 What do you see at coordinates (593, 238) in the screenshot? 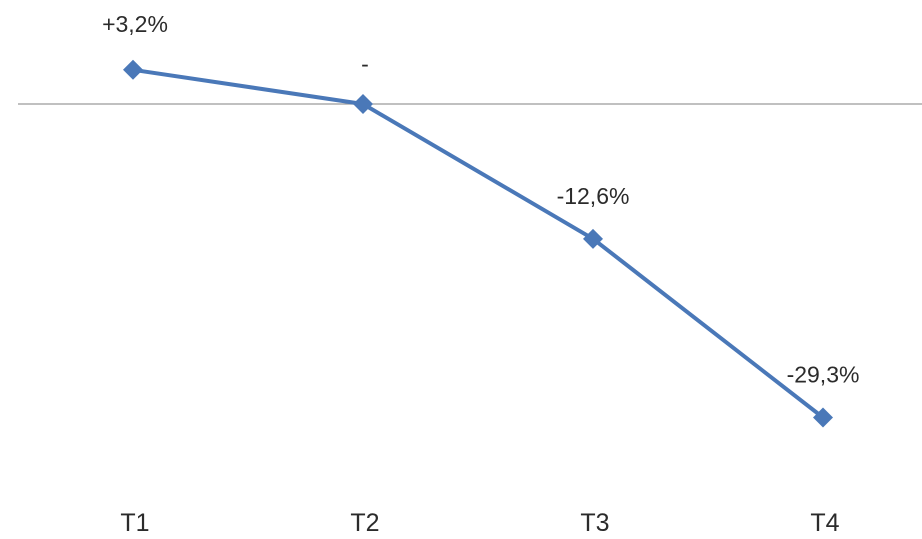
I see `marker-t3` at bounding box center [593, 238].